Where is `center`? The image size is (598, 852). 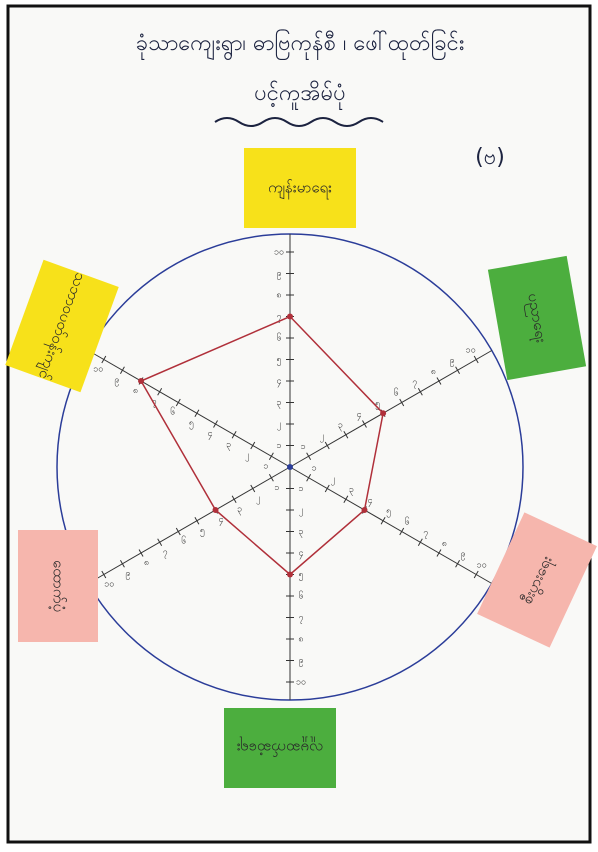
center is located at coordinates (290, 467).